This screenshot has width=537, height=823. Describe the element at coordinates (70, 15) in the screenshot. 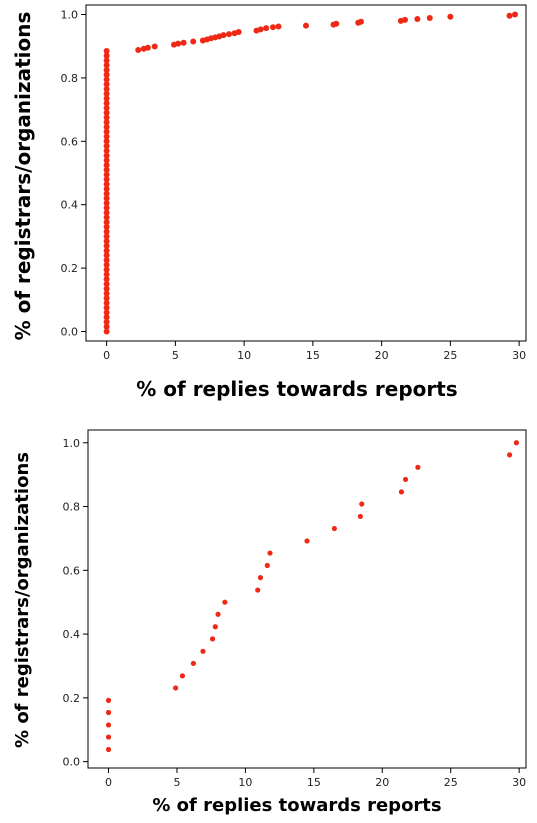

I see `top-y-tick-label: 1.0` at that location.